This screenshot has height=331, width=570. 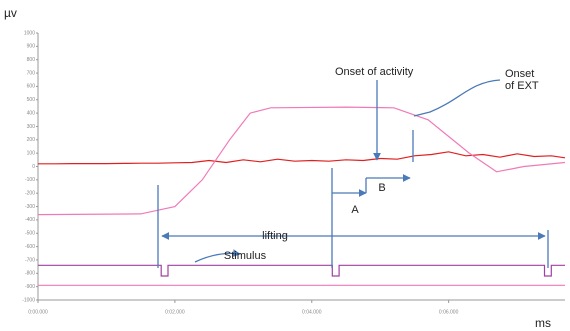 I want to click on x-tick-label: 0:02.000, so click(x=175, y=312).